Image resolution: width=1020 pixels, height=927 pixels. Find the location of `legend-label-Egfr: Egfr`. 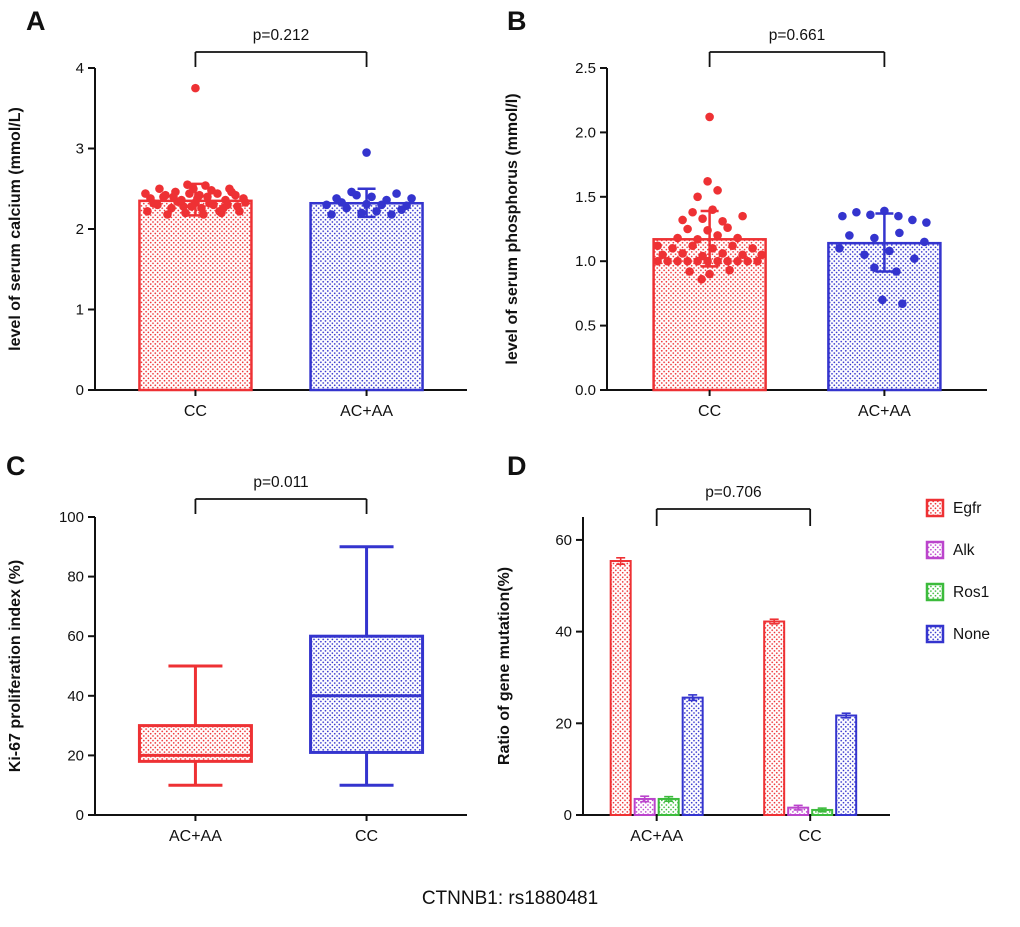

legend-label-Egfr: Egfr is located at coordinates (967, 508).